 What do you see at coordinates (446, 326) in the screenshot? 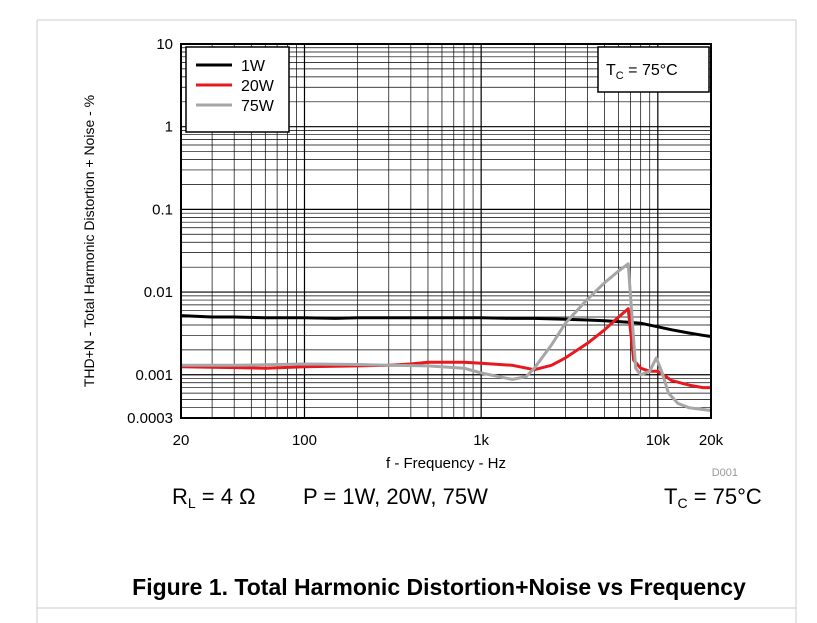
I see `series-line-1w` at bounding box center [446, 326].